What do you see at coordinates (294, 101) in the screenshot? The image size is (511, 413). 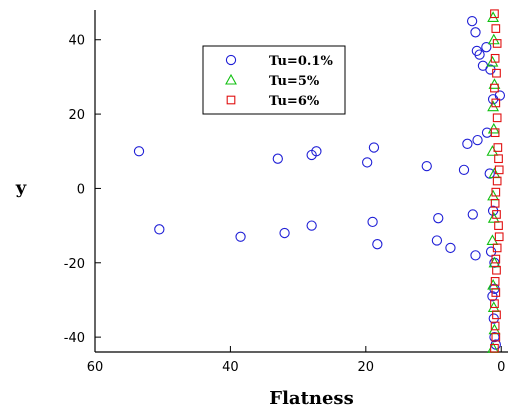 I see `legend-label: Tu=6%` at bounding box center [294, 101].